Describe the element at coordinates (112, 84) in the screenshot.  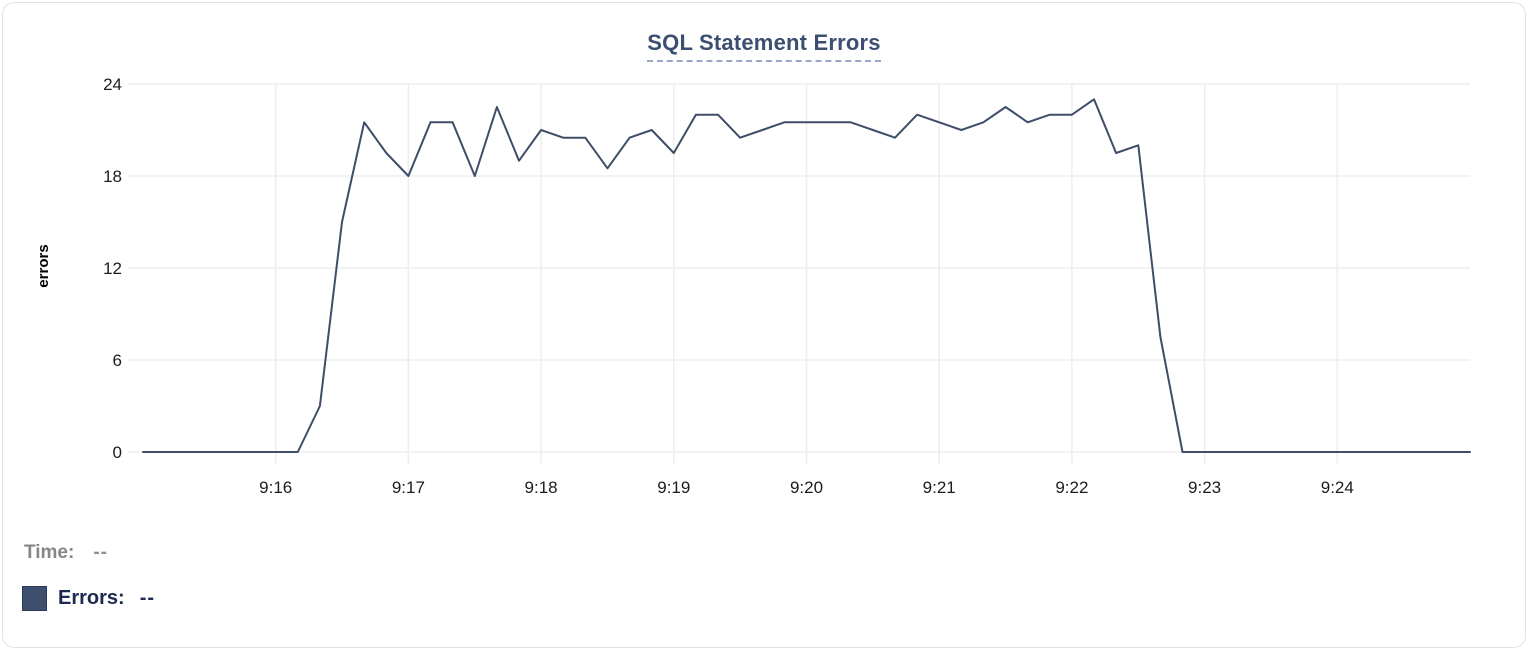
I see `y-axis-tick-label: 24` at that location.